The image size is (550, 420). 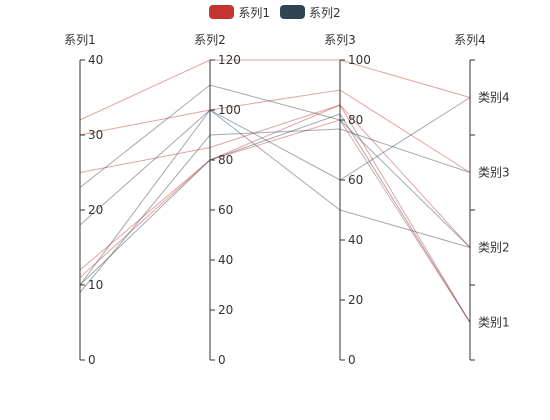 I want to click on axis-2-tick-label-3: 60, so click(x=225, y=210).